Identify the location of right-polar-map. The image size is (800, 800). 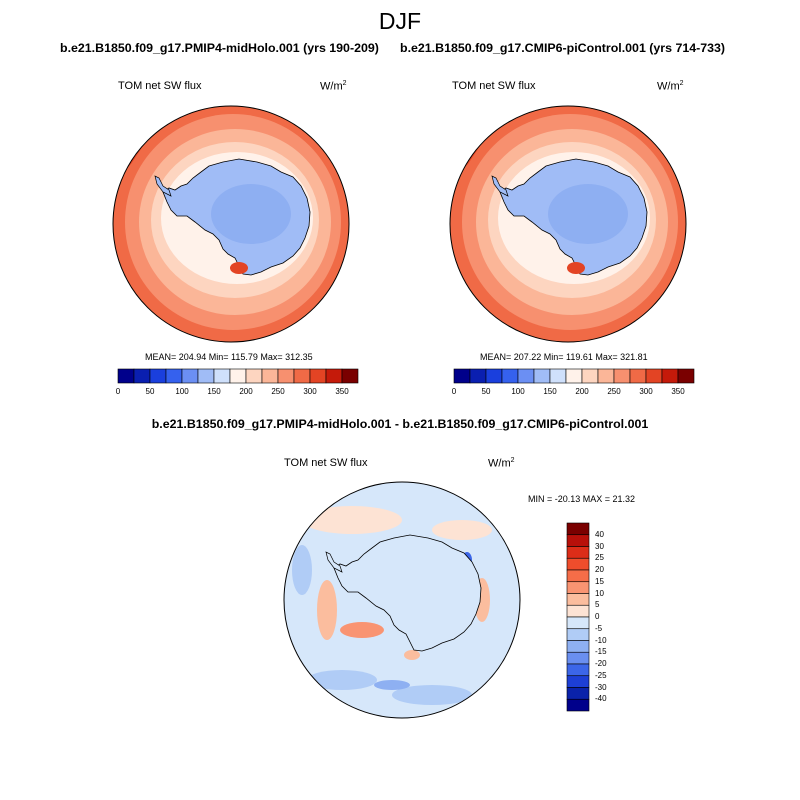
(568, 224).